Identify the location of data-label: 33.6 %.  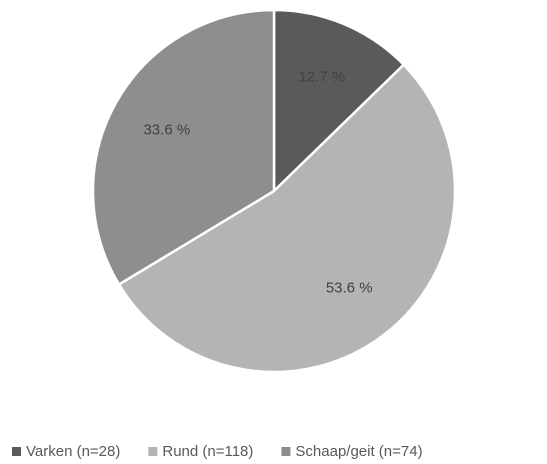
(166, 129).